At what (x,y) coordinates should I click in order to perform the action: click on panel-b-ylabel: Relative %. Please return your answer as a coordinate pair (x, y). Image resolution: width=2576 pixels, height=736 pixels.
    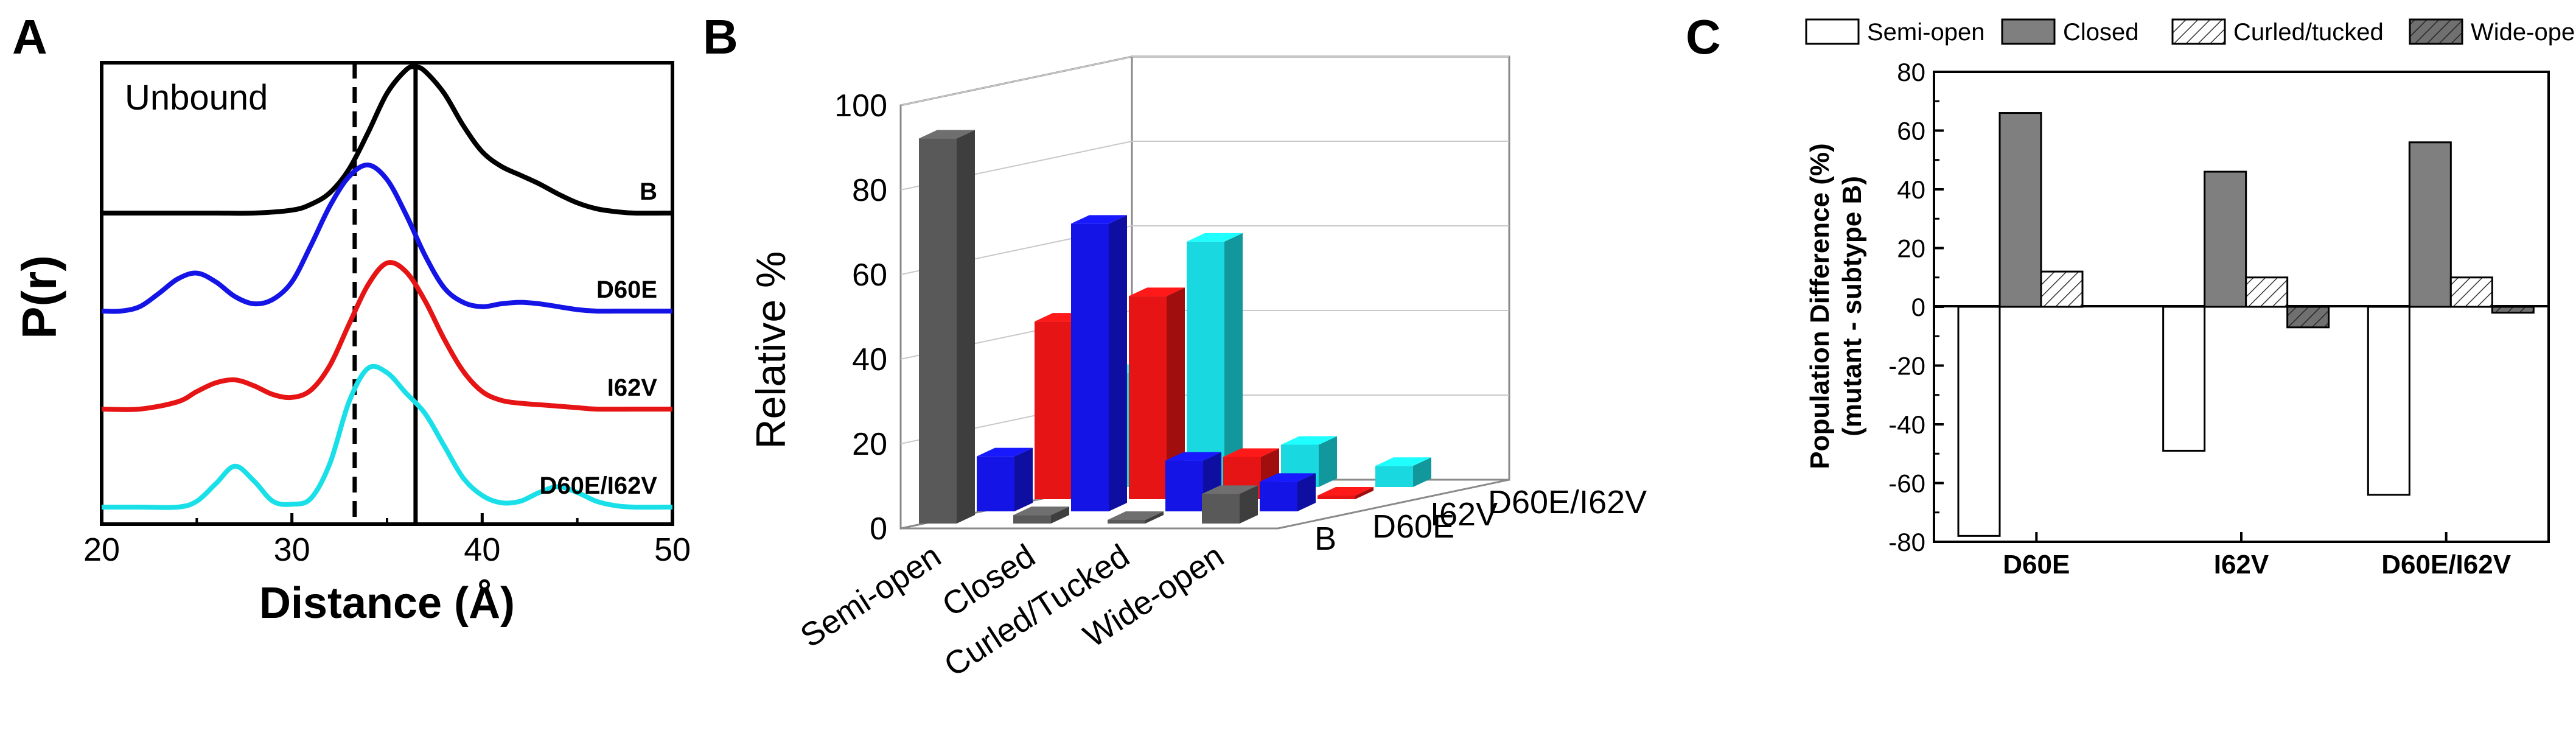
    Looking at the image, I should click on (771, 350).